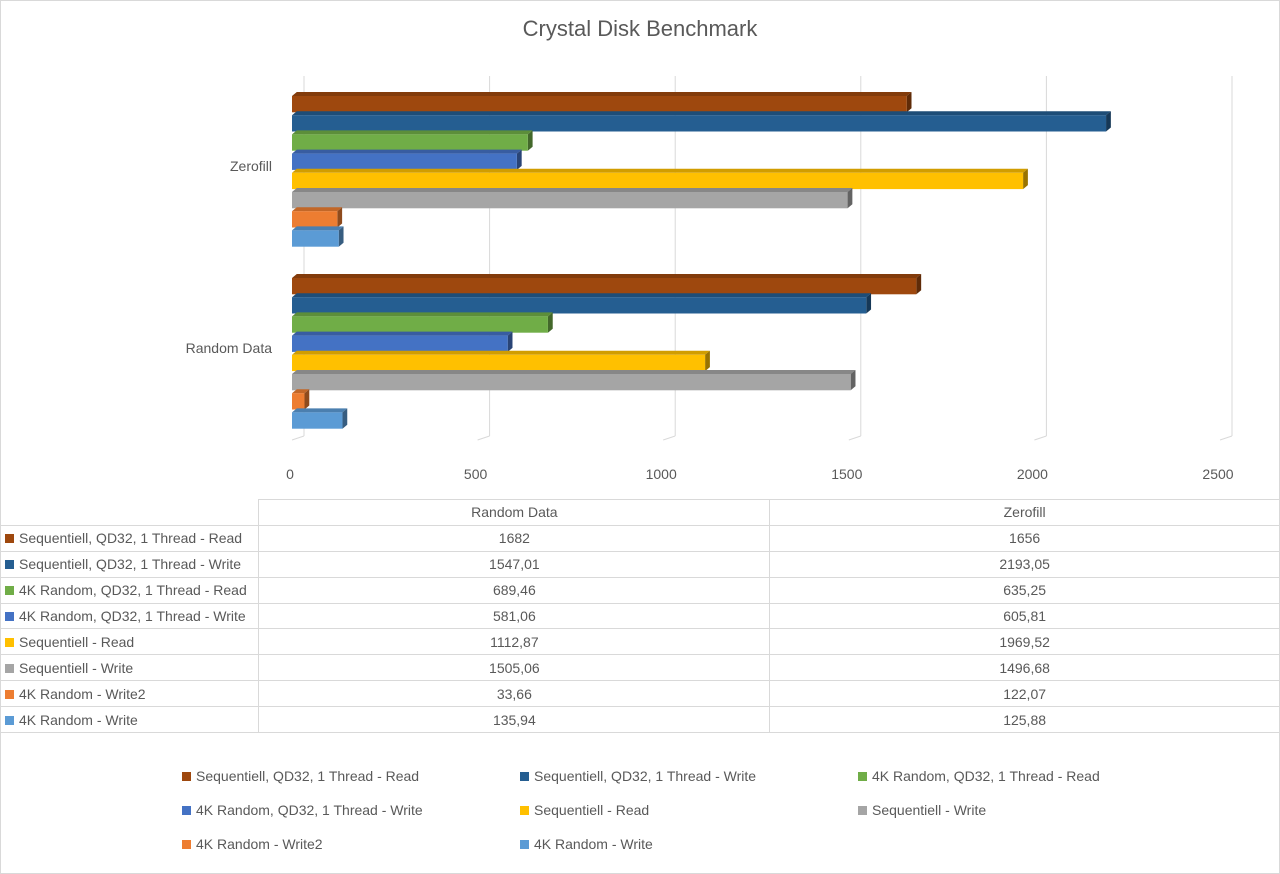 This screenshot has height=874, width=1280. Describe the element at coordinates (130, 668) in the screenshot. I see `data-table-series-cell: Sequentiell - Write` at that location.